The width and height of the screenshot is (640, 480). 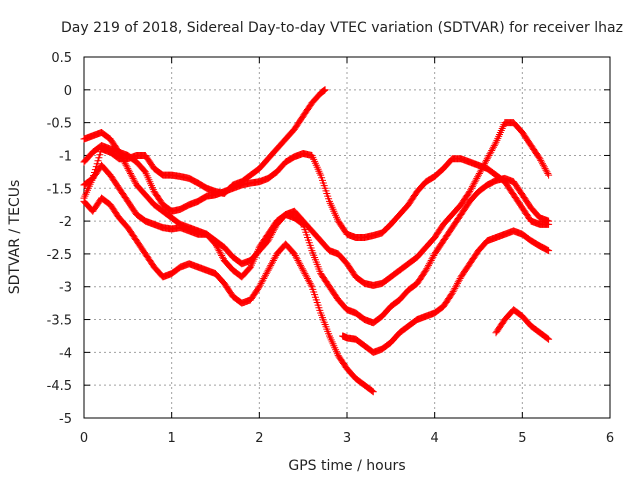 What do you see at coordinates (259, 438) in the screenshot?
I see `x-tick-label: 2` at bounding box center [259, 438].